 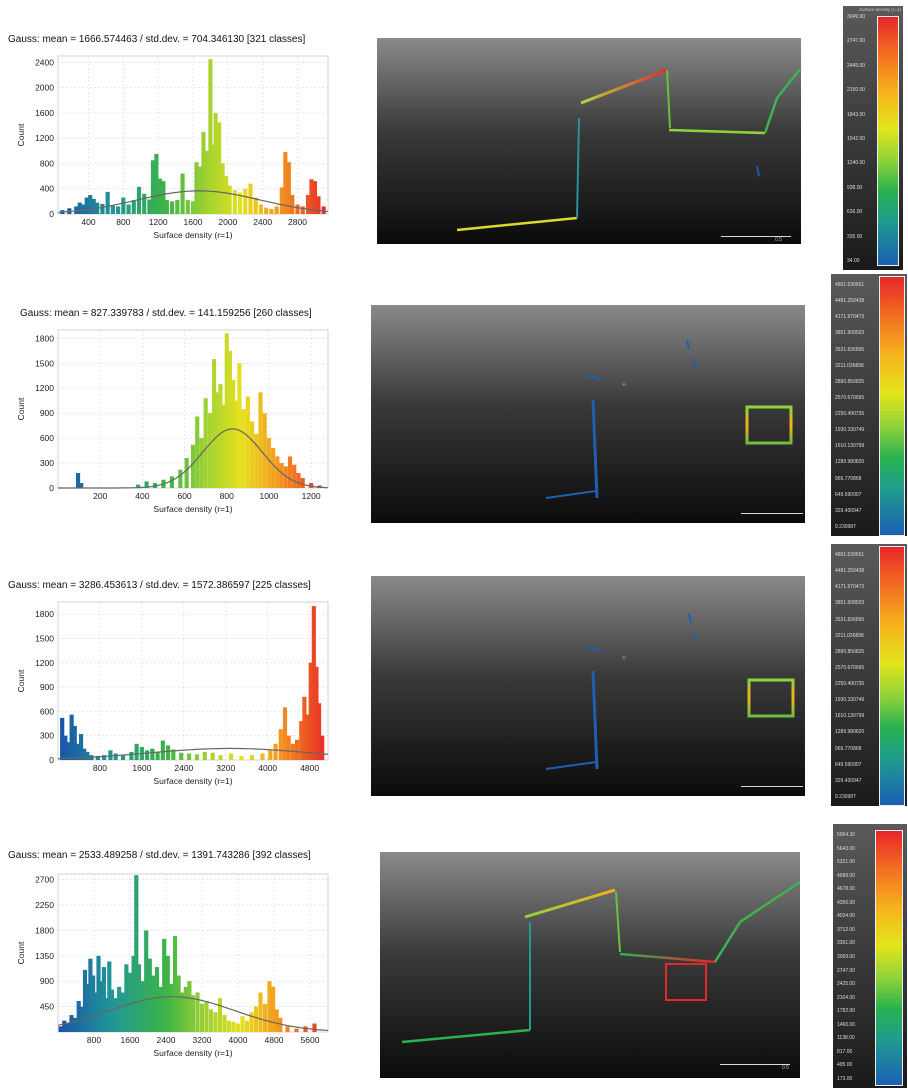 What do you see at coordinates (590, 965) in the screenshot?
I see `point-cloud-view-4: 0.5` at bounding box center [590, 965].